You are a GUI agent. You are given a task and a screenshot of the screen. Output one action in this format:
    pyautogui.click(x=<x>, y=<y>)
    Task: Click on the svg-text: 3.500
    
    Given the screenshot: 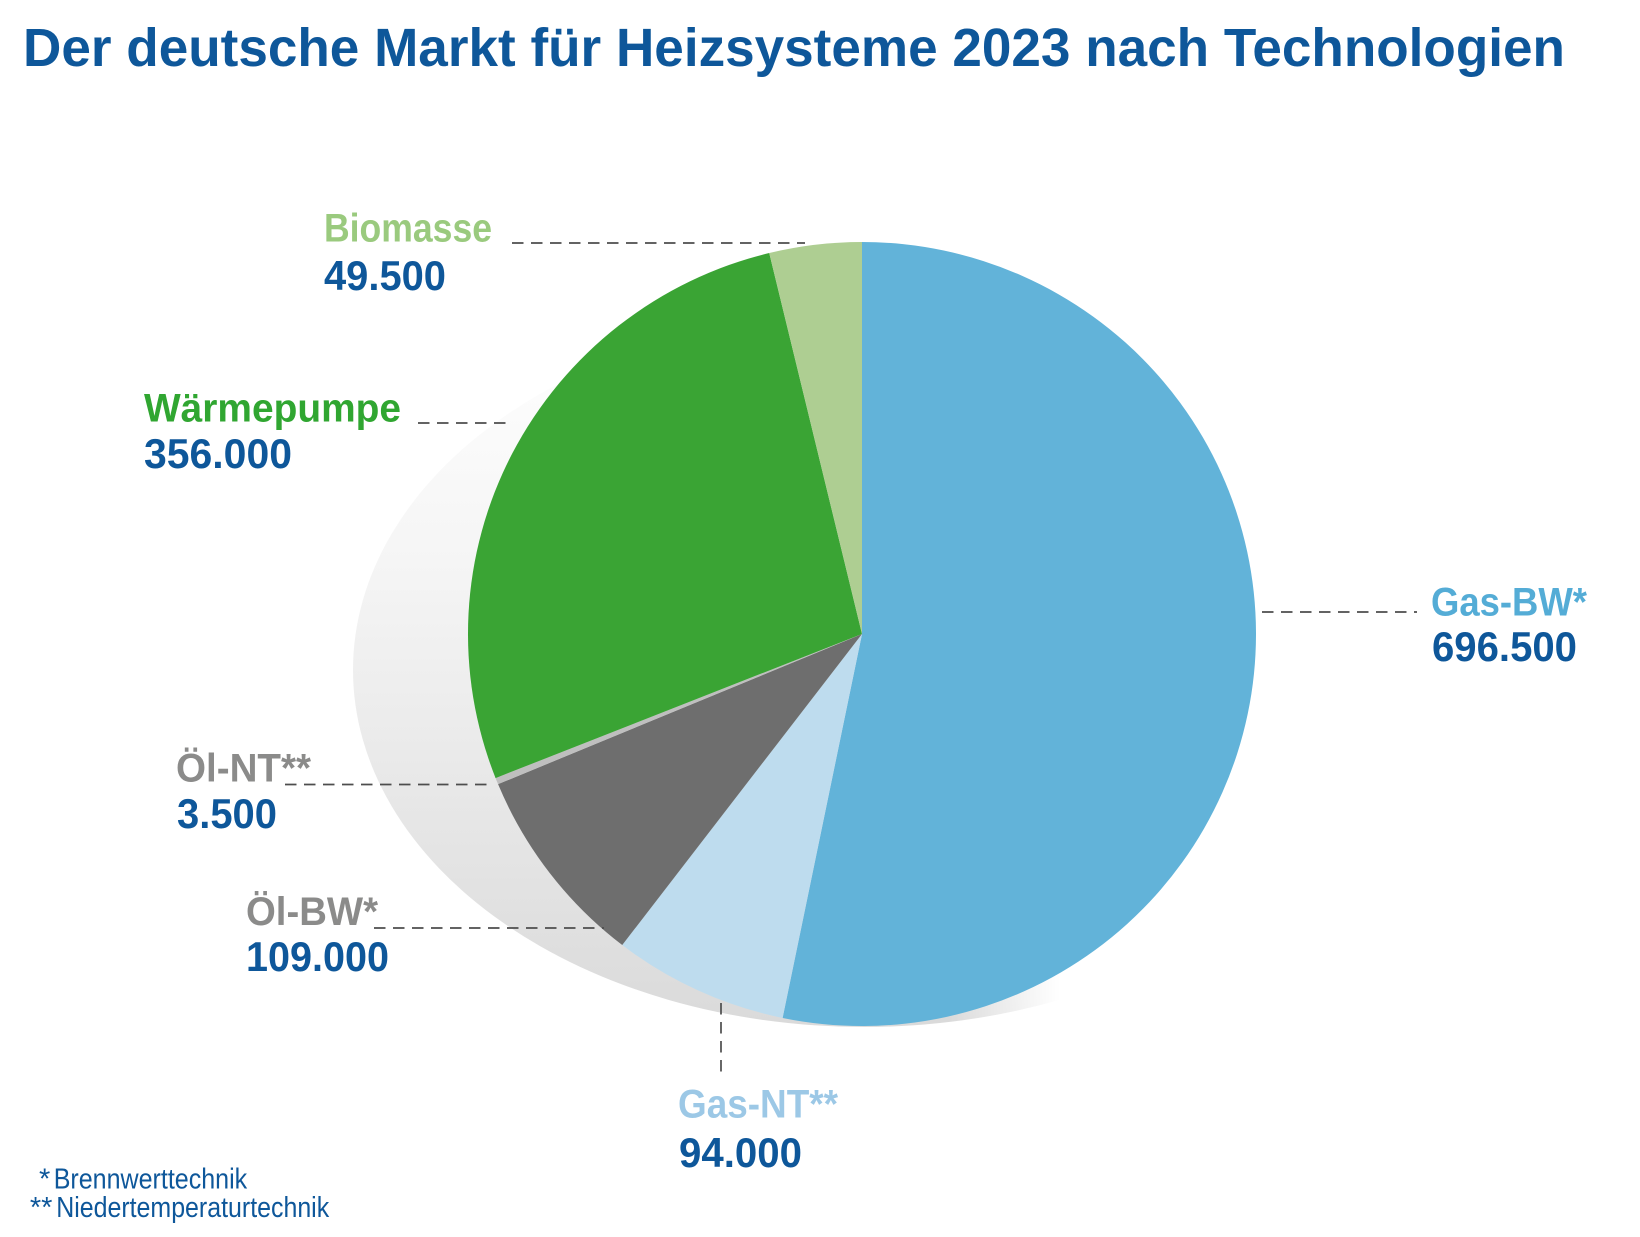 What is the action you would take?
    pyautogui.click(x=227, y=813)
    